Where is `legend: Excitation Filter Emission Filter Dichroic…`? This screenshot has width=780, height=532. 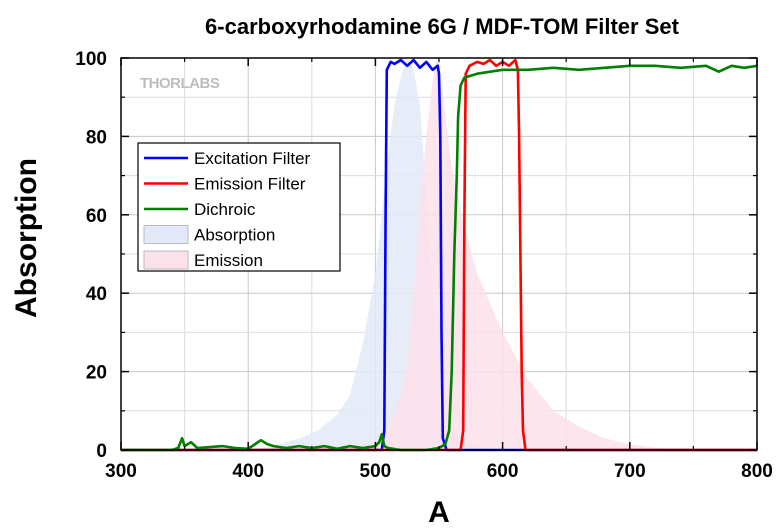 legend: Excitation Filter Emission Filter Dichroic… is located at coordinates (239, 207).